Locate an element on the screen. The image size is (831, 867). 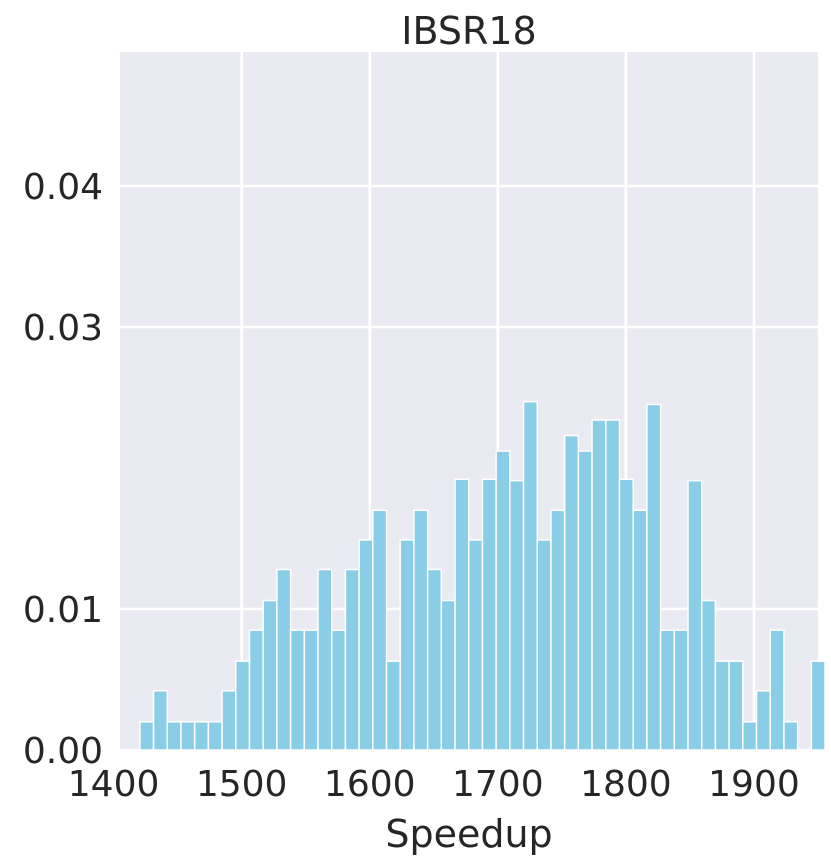
y-tick-label: 0.00 is located at coordinates (63, 751).